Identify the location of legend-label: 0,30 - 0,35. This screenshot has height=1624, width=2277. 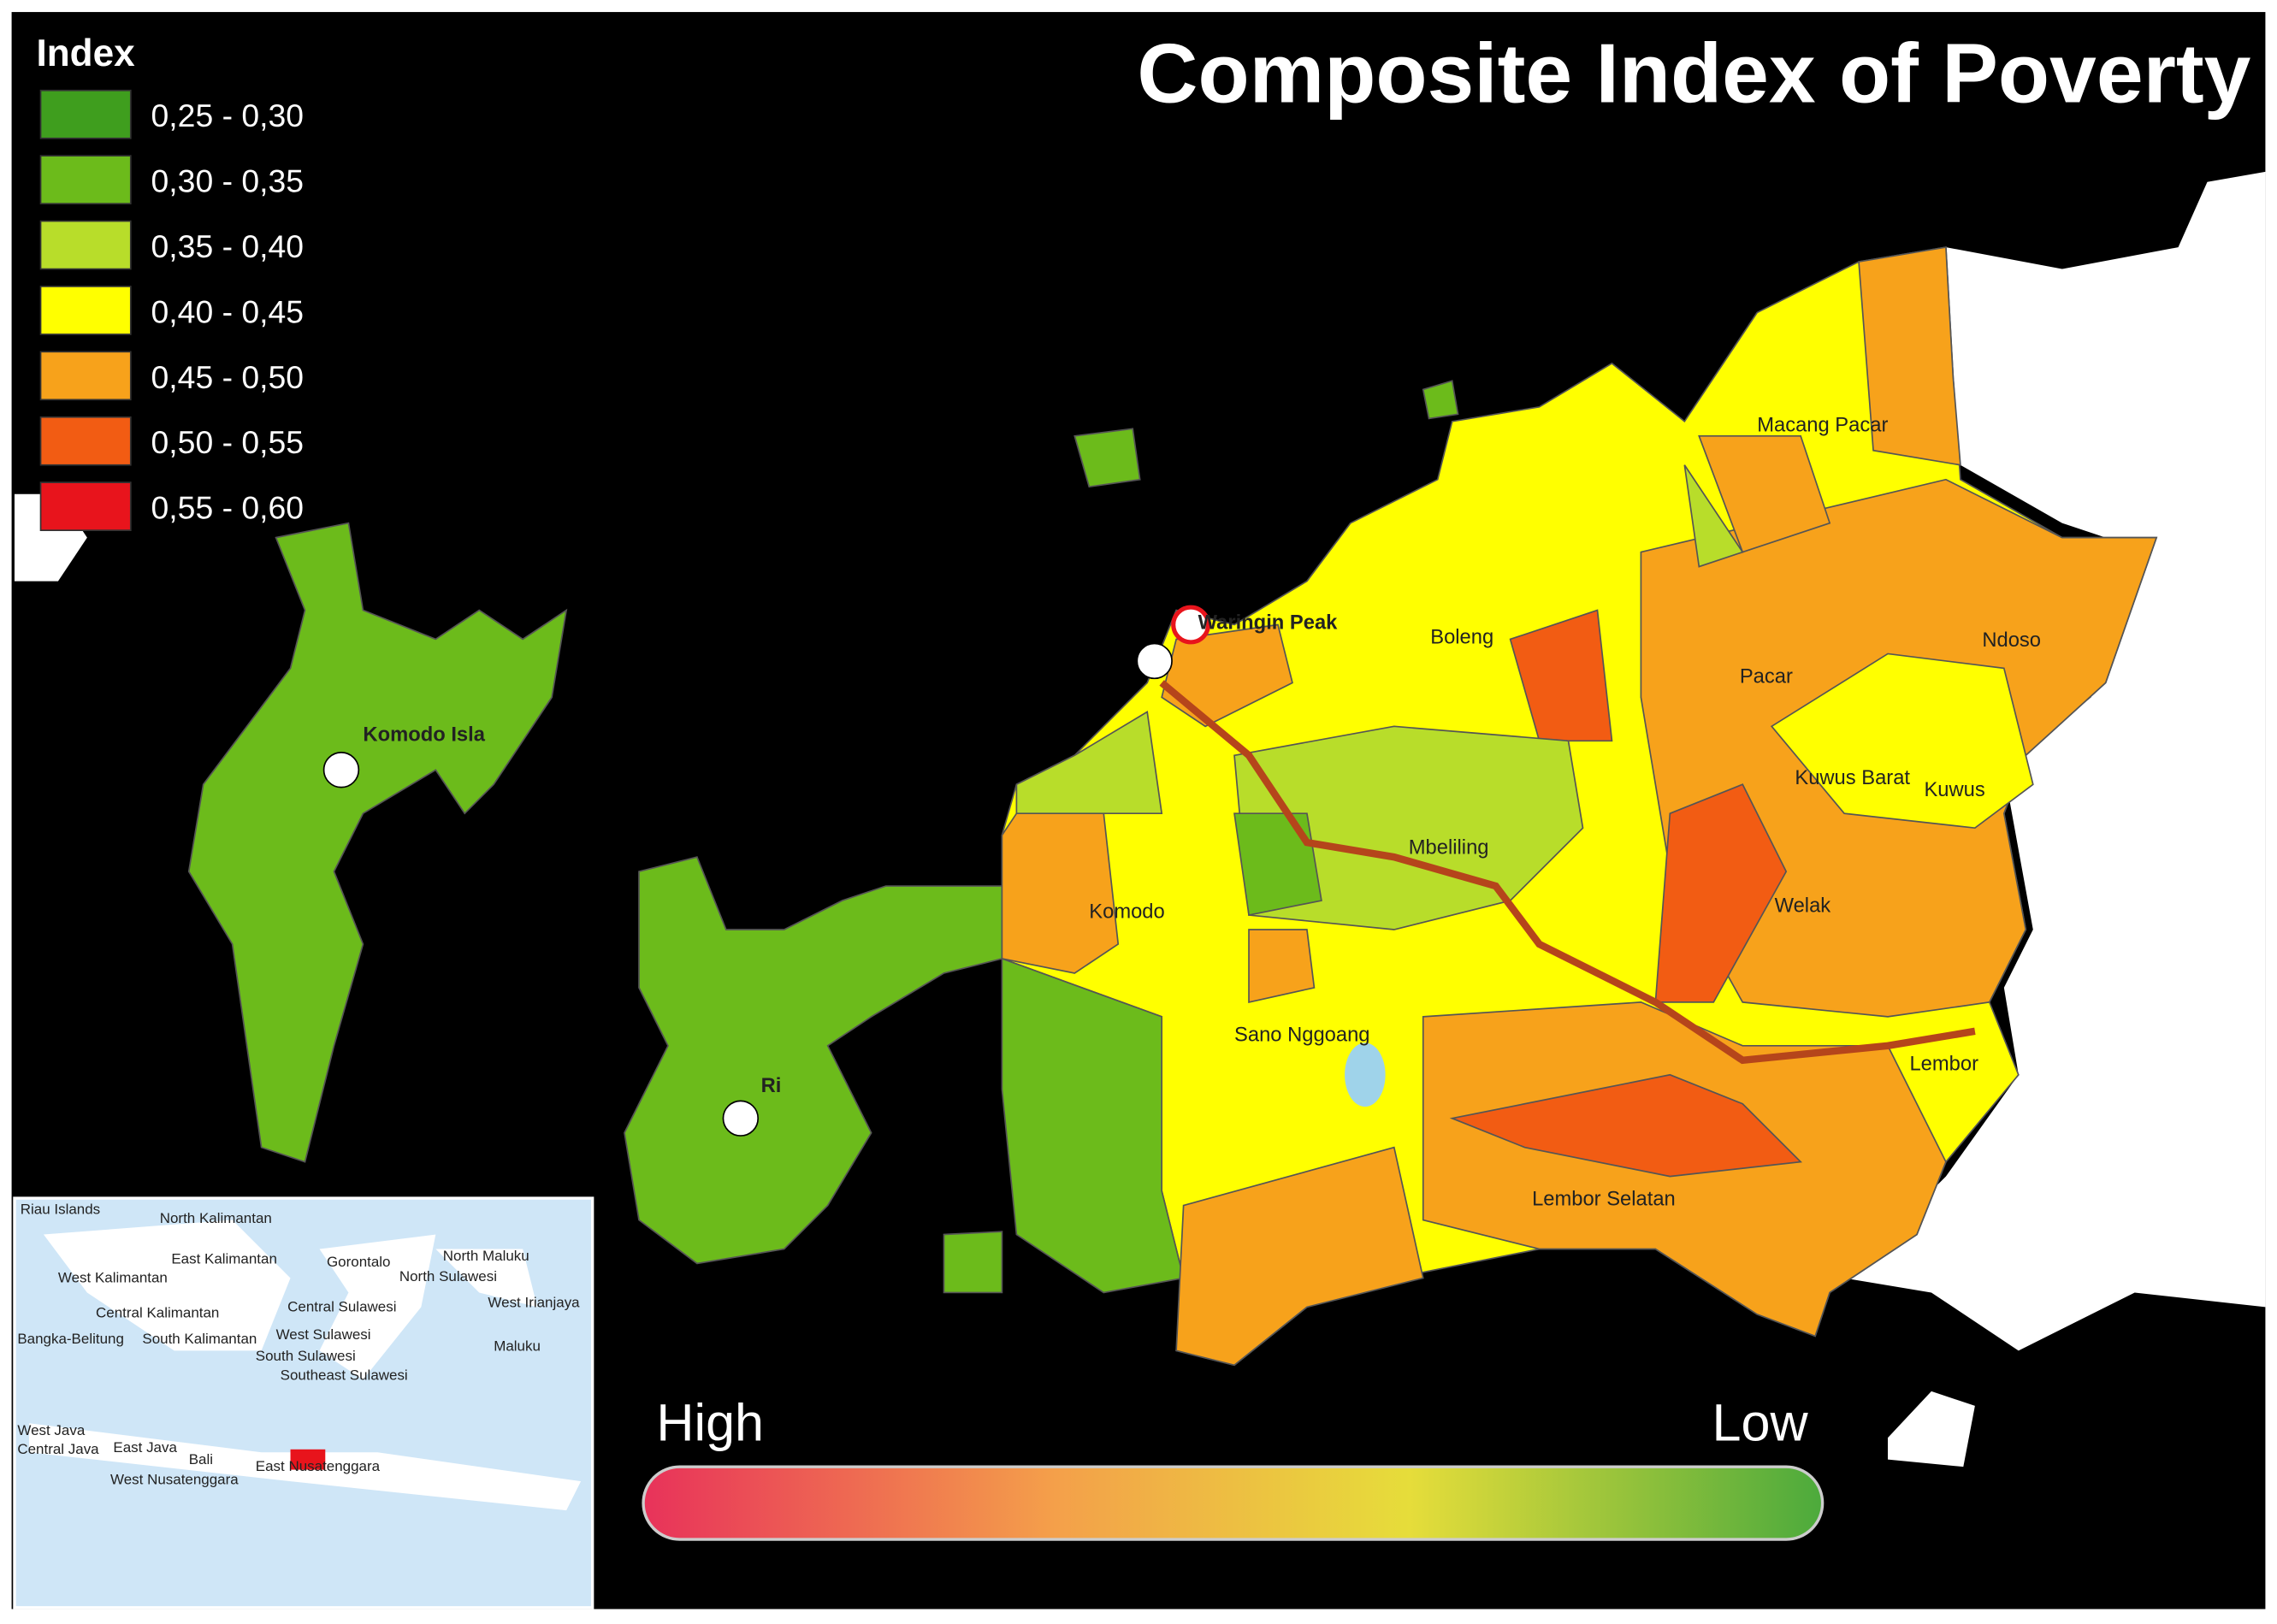
(228, 181).